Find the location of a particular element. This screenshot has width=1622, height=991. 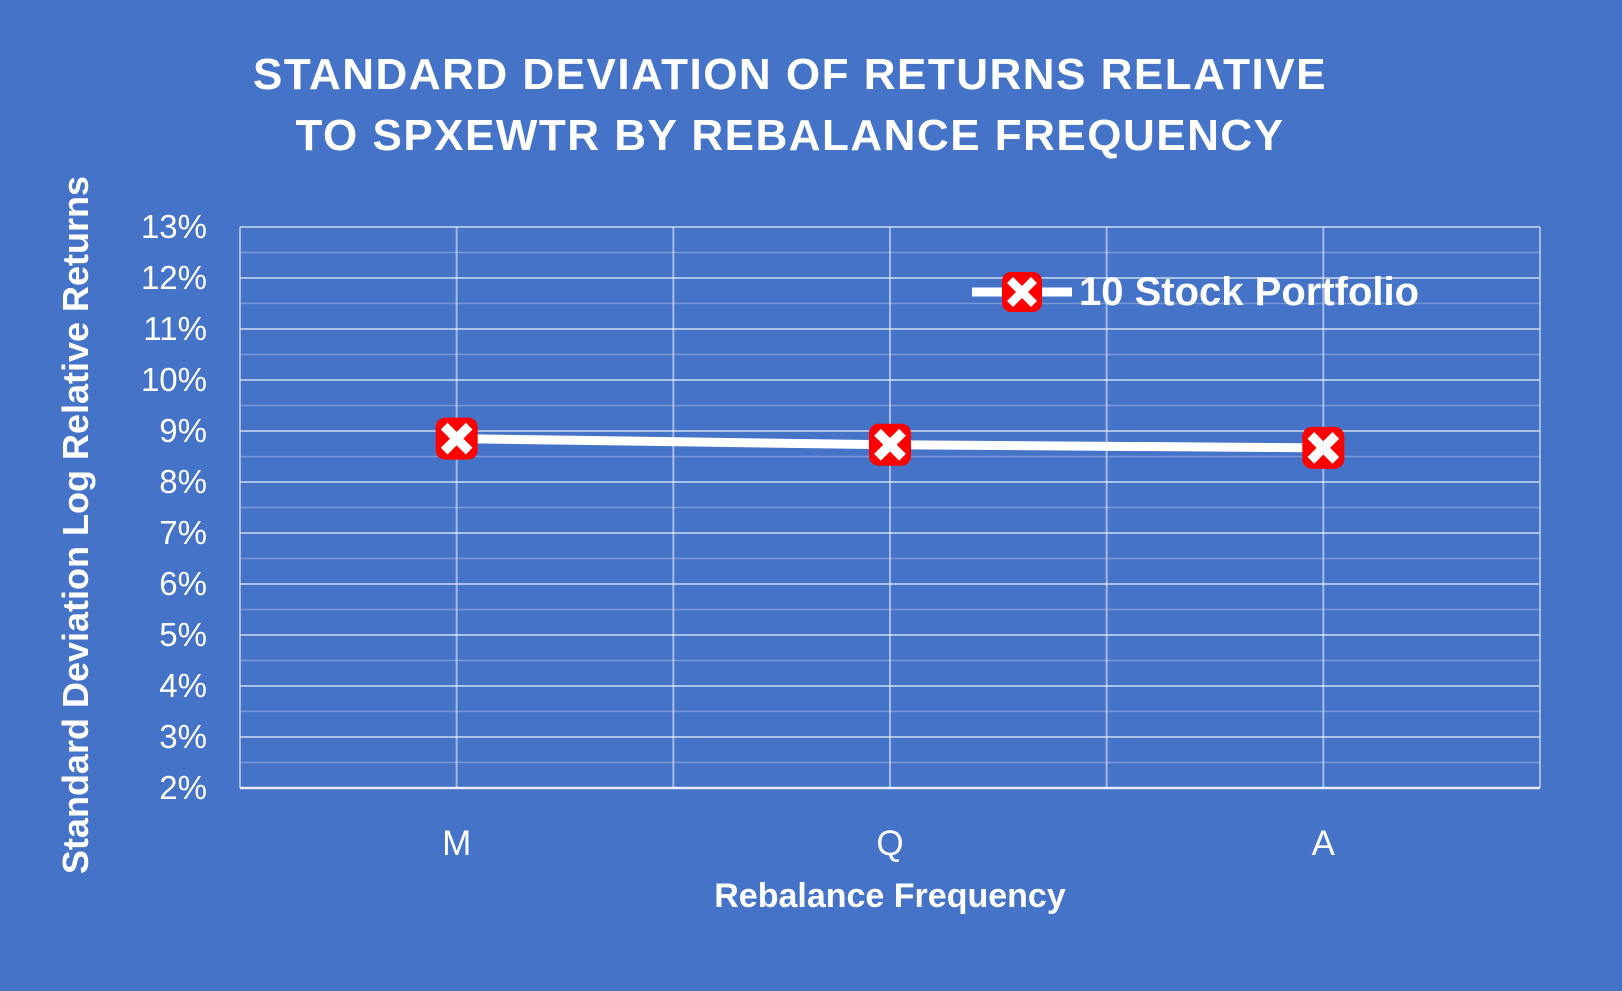

legend: 10 Stock Portfolio is located at coordinates (1195, 292).